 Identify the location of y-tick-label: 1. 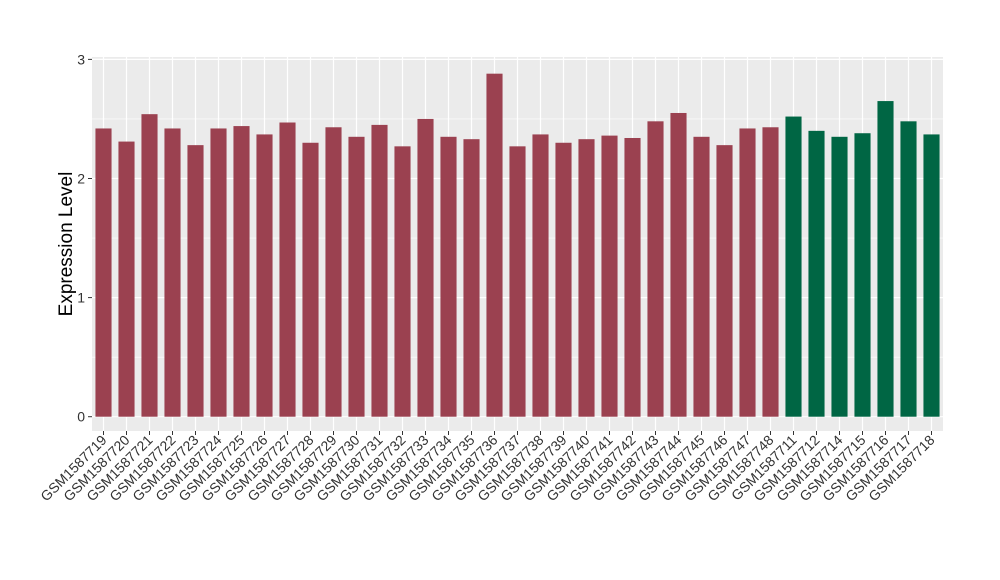
(81, 298).